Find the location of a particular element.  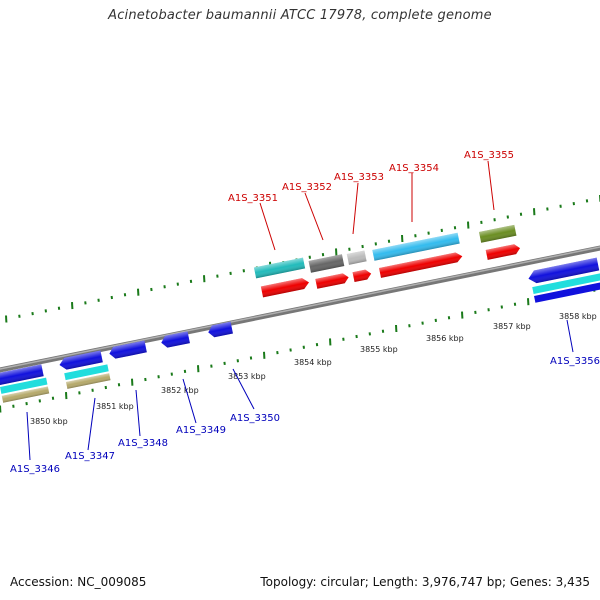

gene-A1S_3346-features is located at coordinates (25, 383).